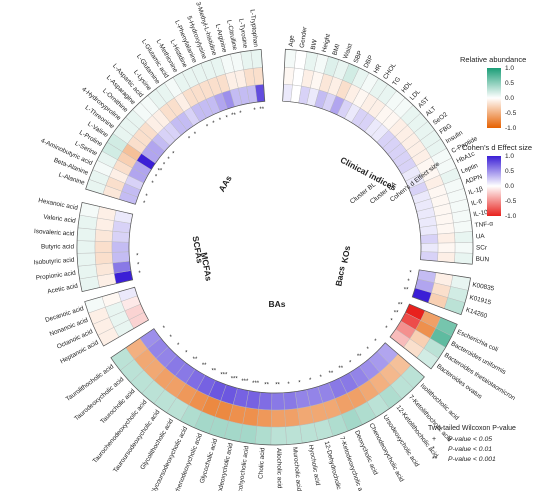  I want to click on variable-label: Taurodeoxycholic acid, so click(99, 399).